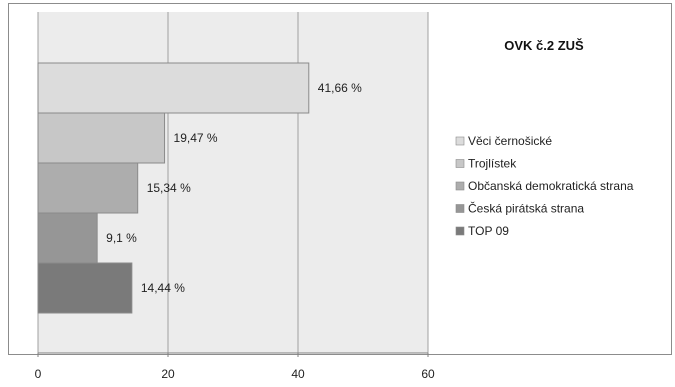  Describe the element at coordinates (163, 288) in the screenshot. I see `data-label: 14,44 %` at that location.